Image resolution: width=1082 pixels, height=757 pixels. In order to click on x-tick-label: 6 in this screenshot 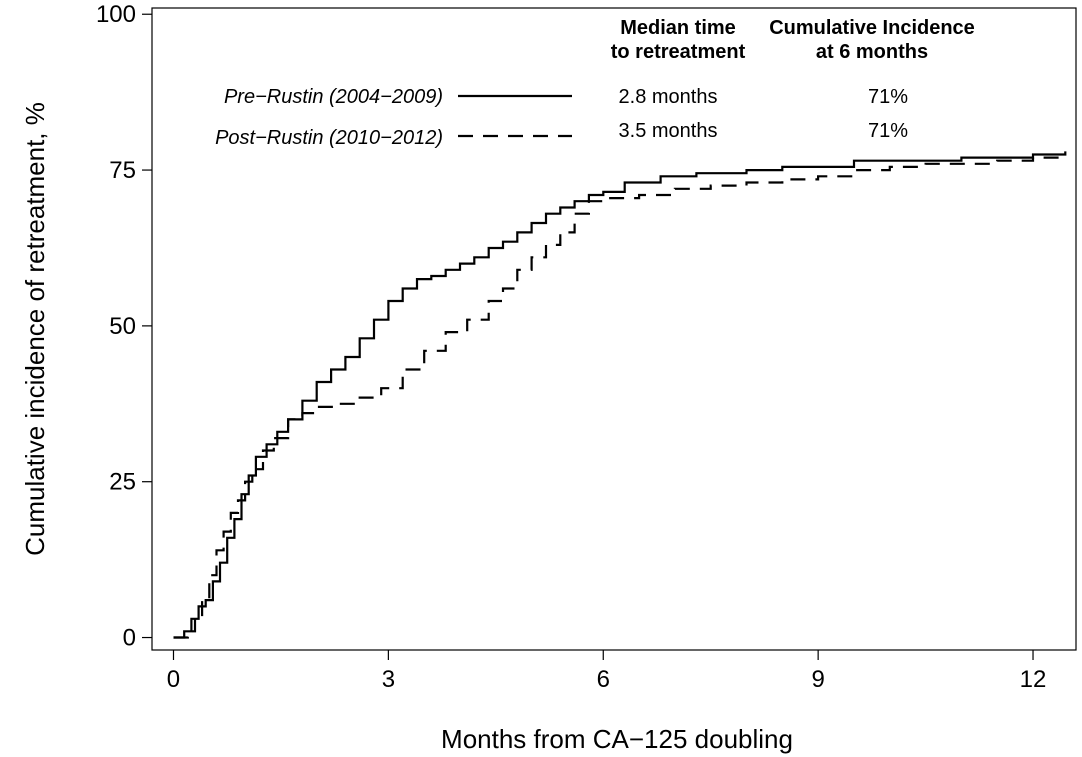, I will do `click(603, 679)`.